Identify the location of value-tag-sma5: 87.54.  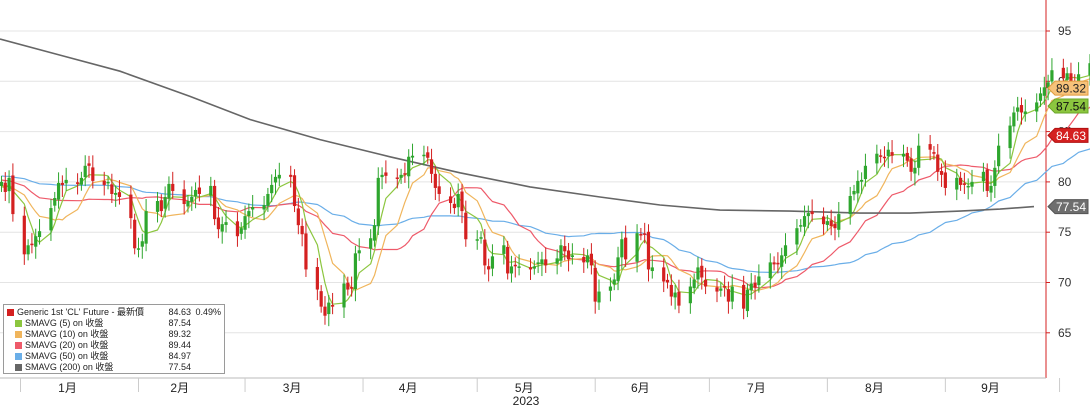
(1068, 106).